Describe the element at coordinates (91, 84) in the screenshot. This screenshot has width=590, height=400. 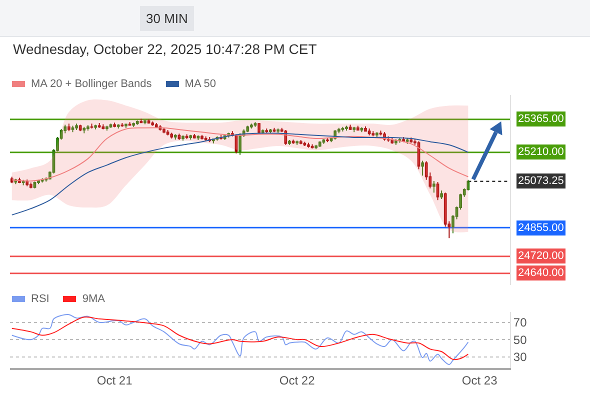
I see `legend-label: MA 20 + Bollinger Bands` at that location.